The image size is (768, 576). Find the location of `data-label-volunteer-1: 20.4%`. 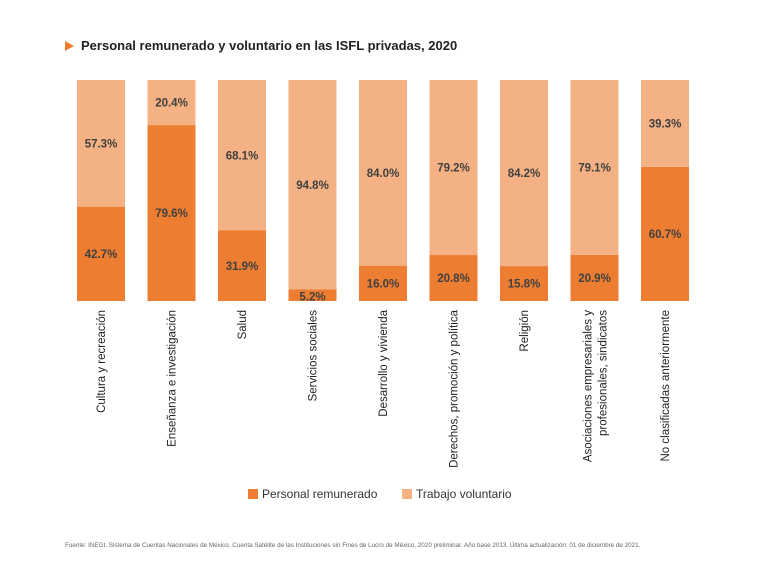

data-label-volunteer-1: 20.4% is located at coordinates (171, 104).